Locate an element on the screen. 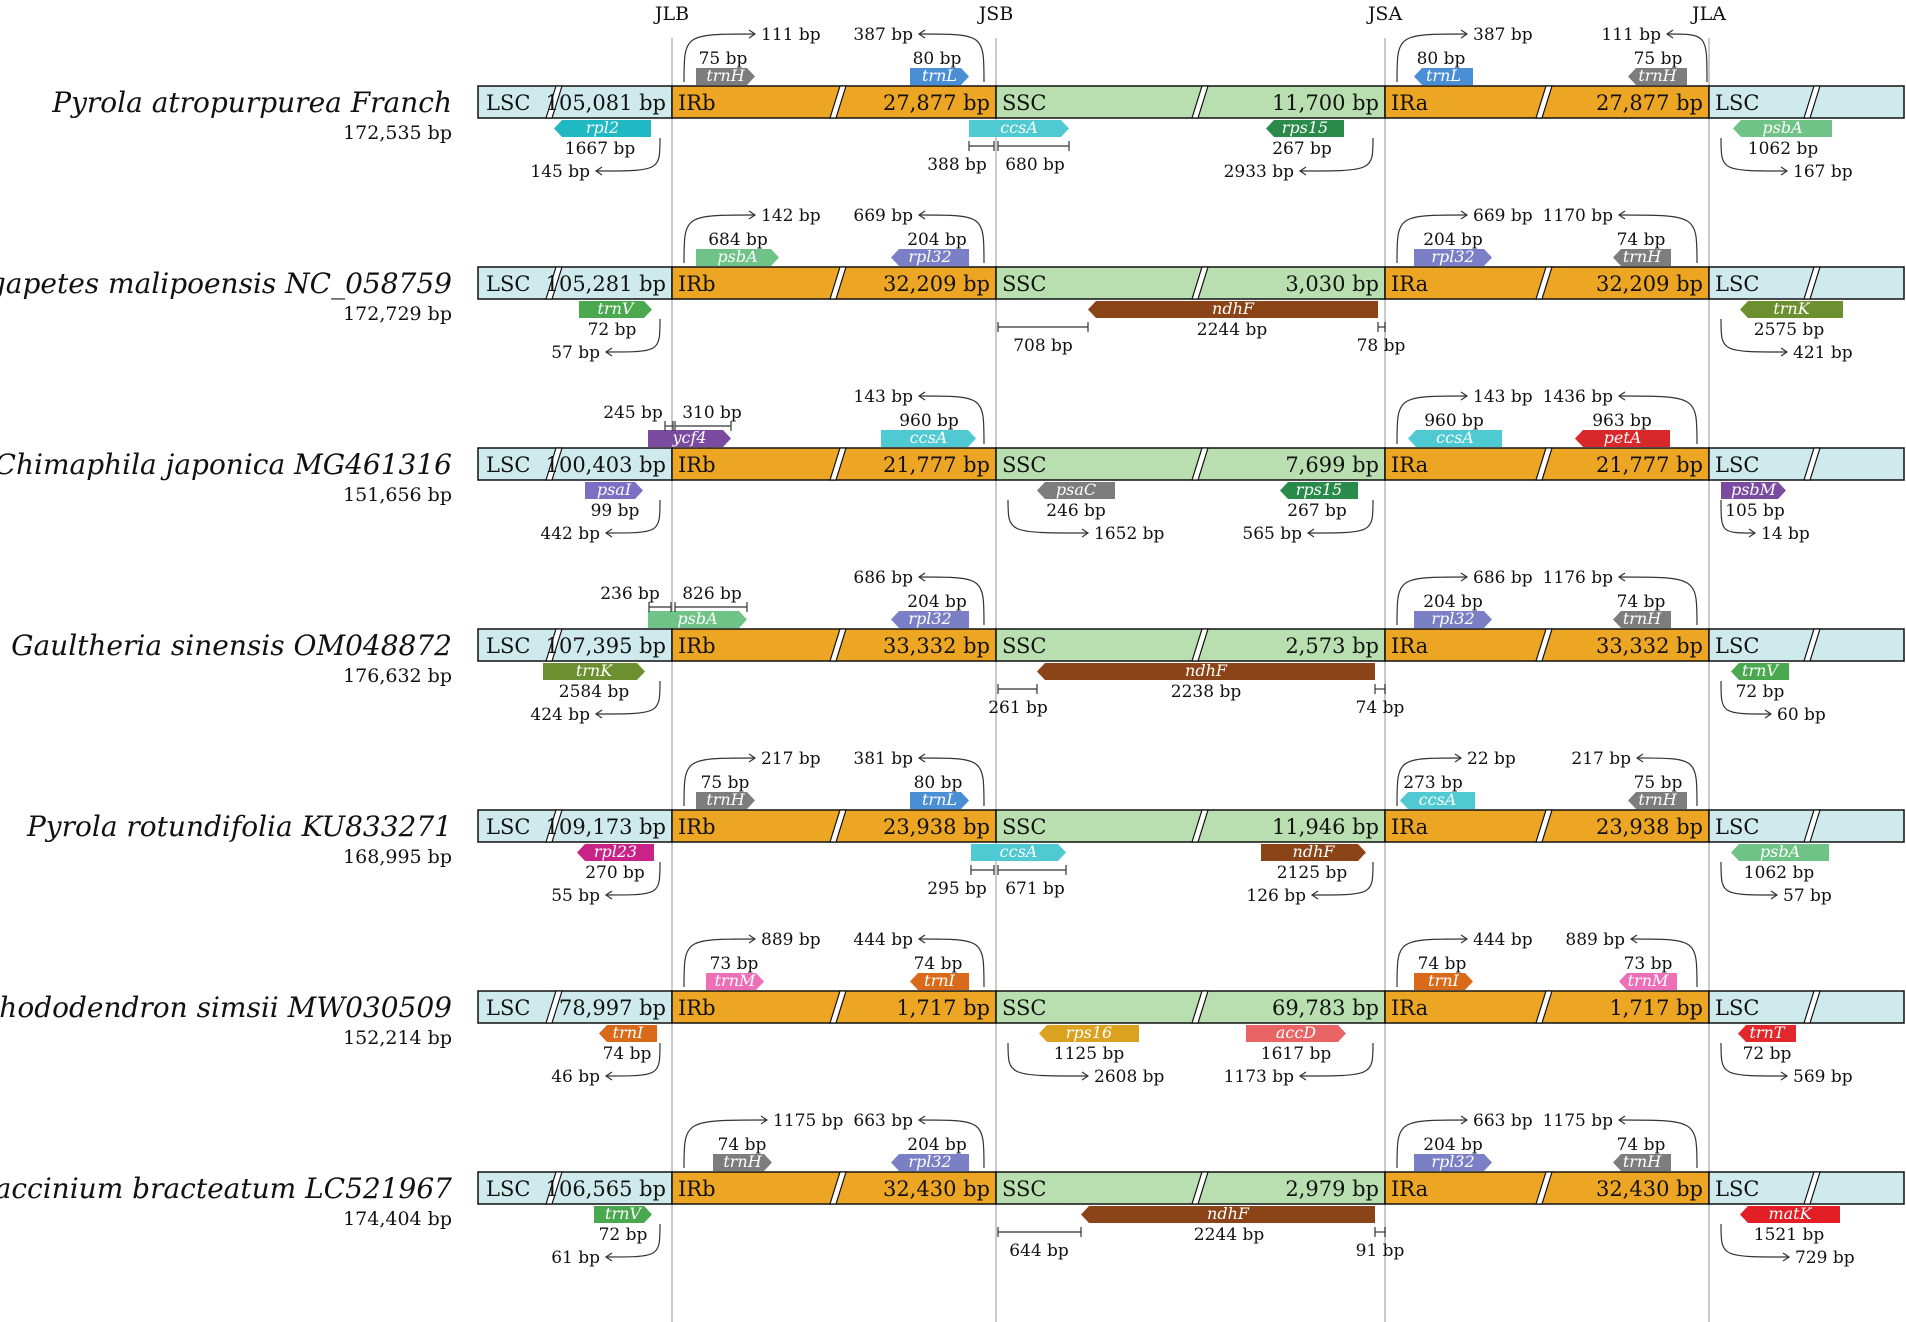  gene-label: matK is located at coordinates (1790, 1213).